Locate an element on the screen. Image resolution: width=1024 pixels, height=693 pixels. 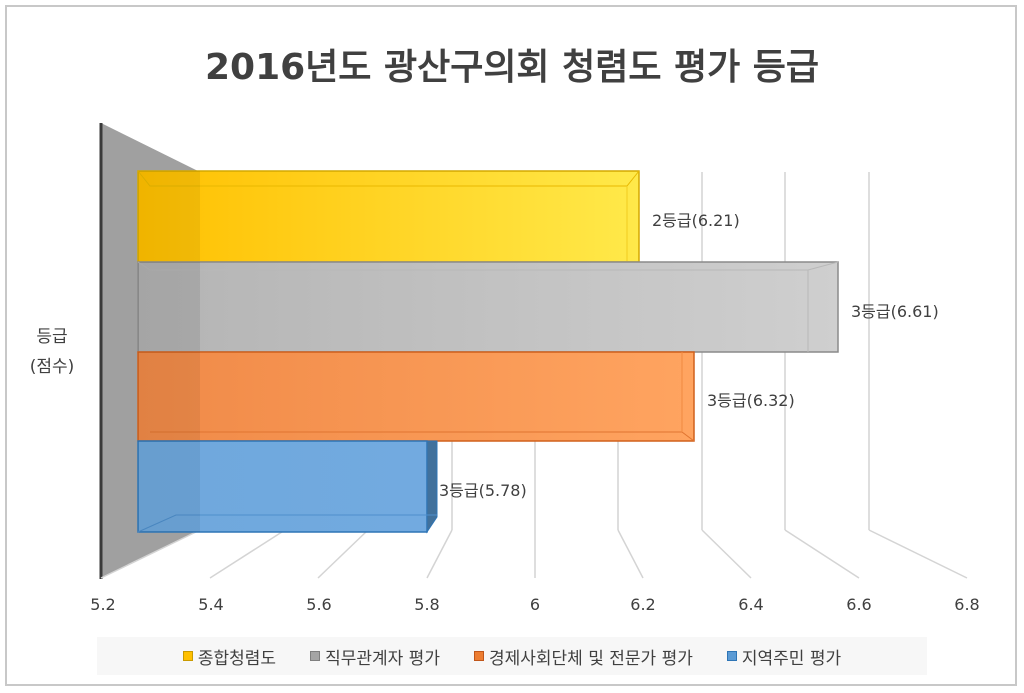
bar-local-resident-evaluation is located at coordinates (287, 487).